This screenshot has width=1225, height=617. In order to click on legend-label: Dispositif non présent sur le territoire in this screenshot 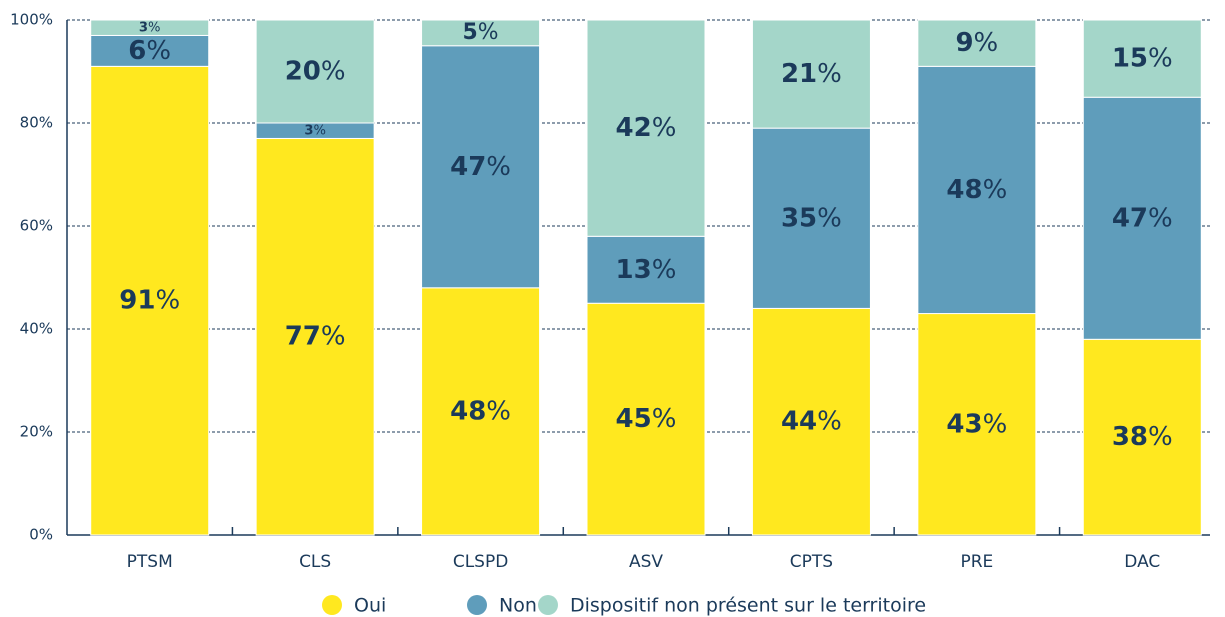, I will do `click(748, 606)`.